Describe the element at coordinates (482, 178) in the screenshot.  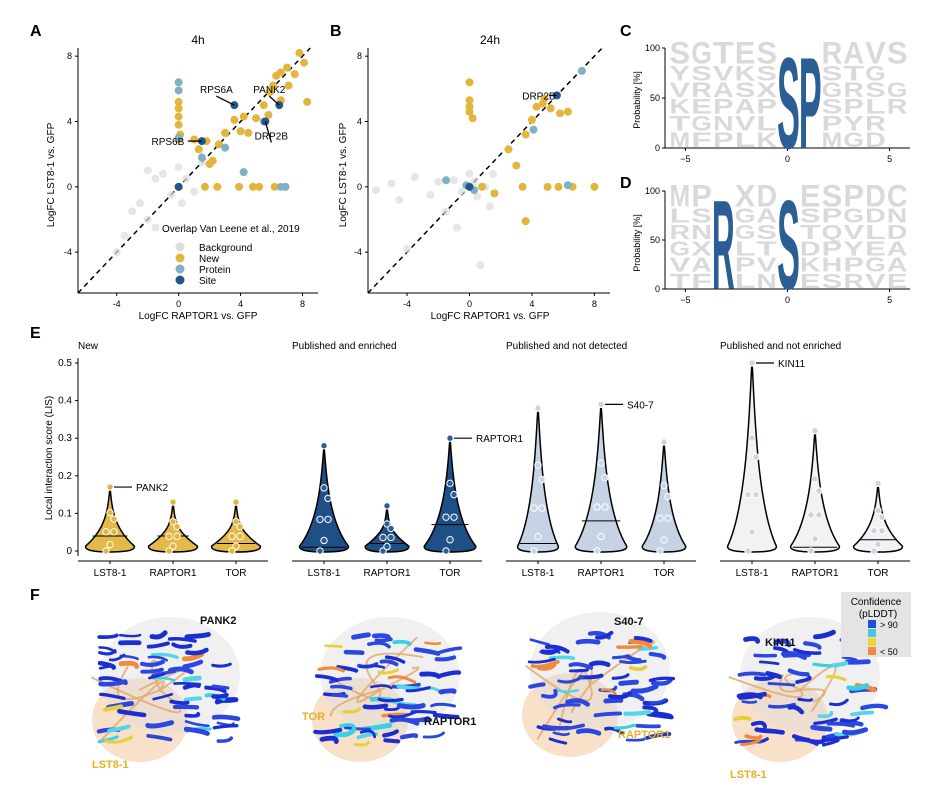
I see `scatter-plot-area-24h: -4 0 4 8 -4 0 4 8 DRP2B` at that location.